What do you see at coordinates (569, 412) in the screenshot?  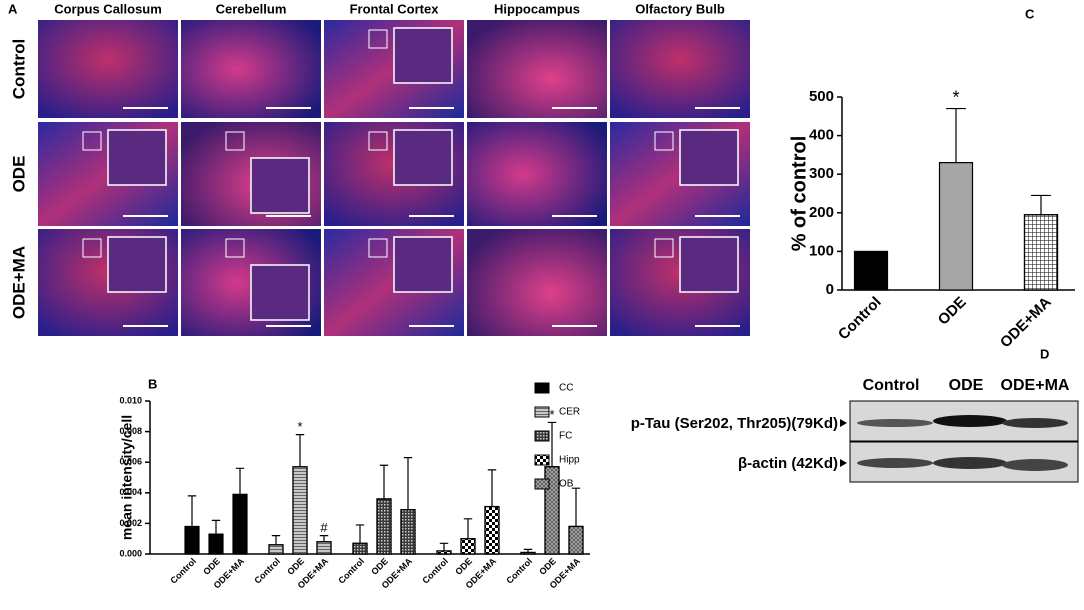 I see `legend-label: CER` at bounding box center [569, 412].